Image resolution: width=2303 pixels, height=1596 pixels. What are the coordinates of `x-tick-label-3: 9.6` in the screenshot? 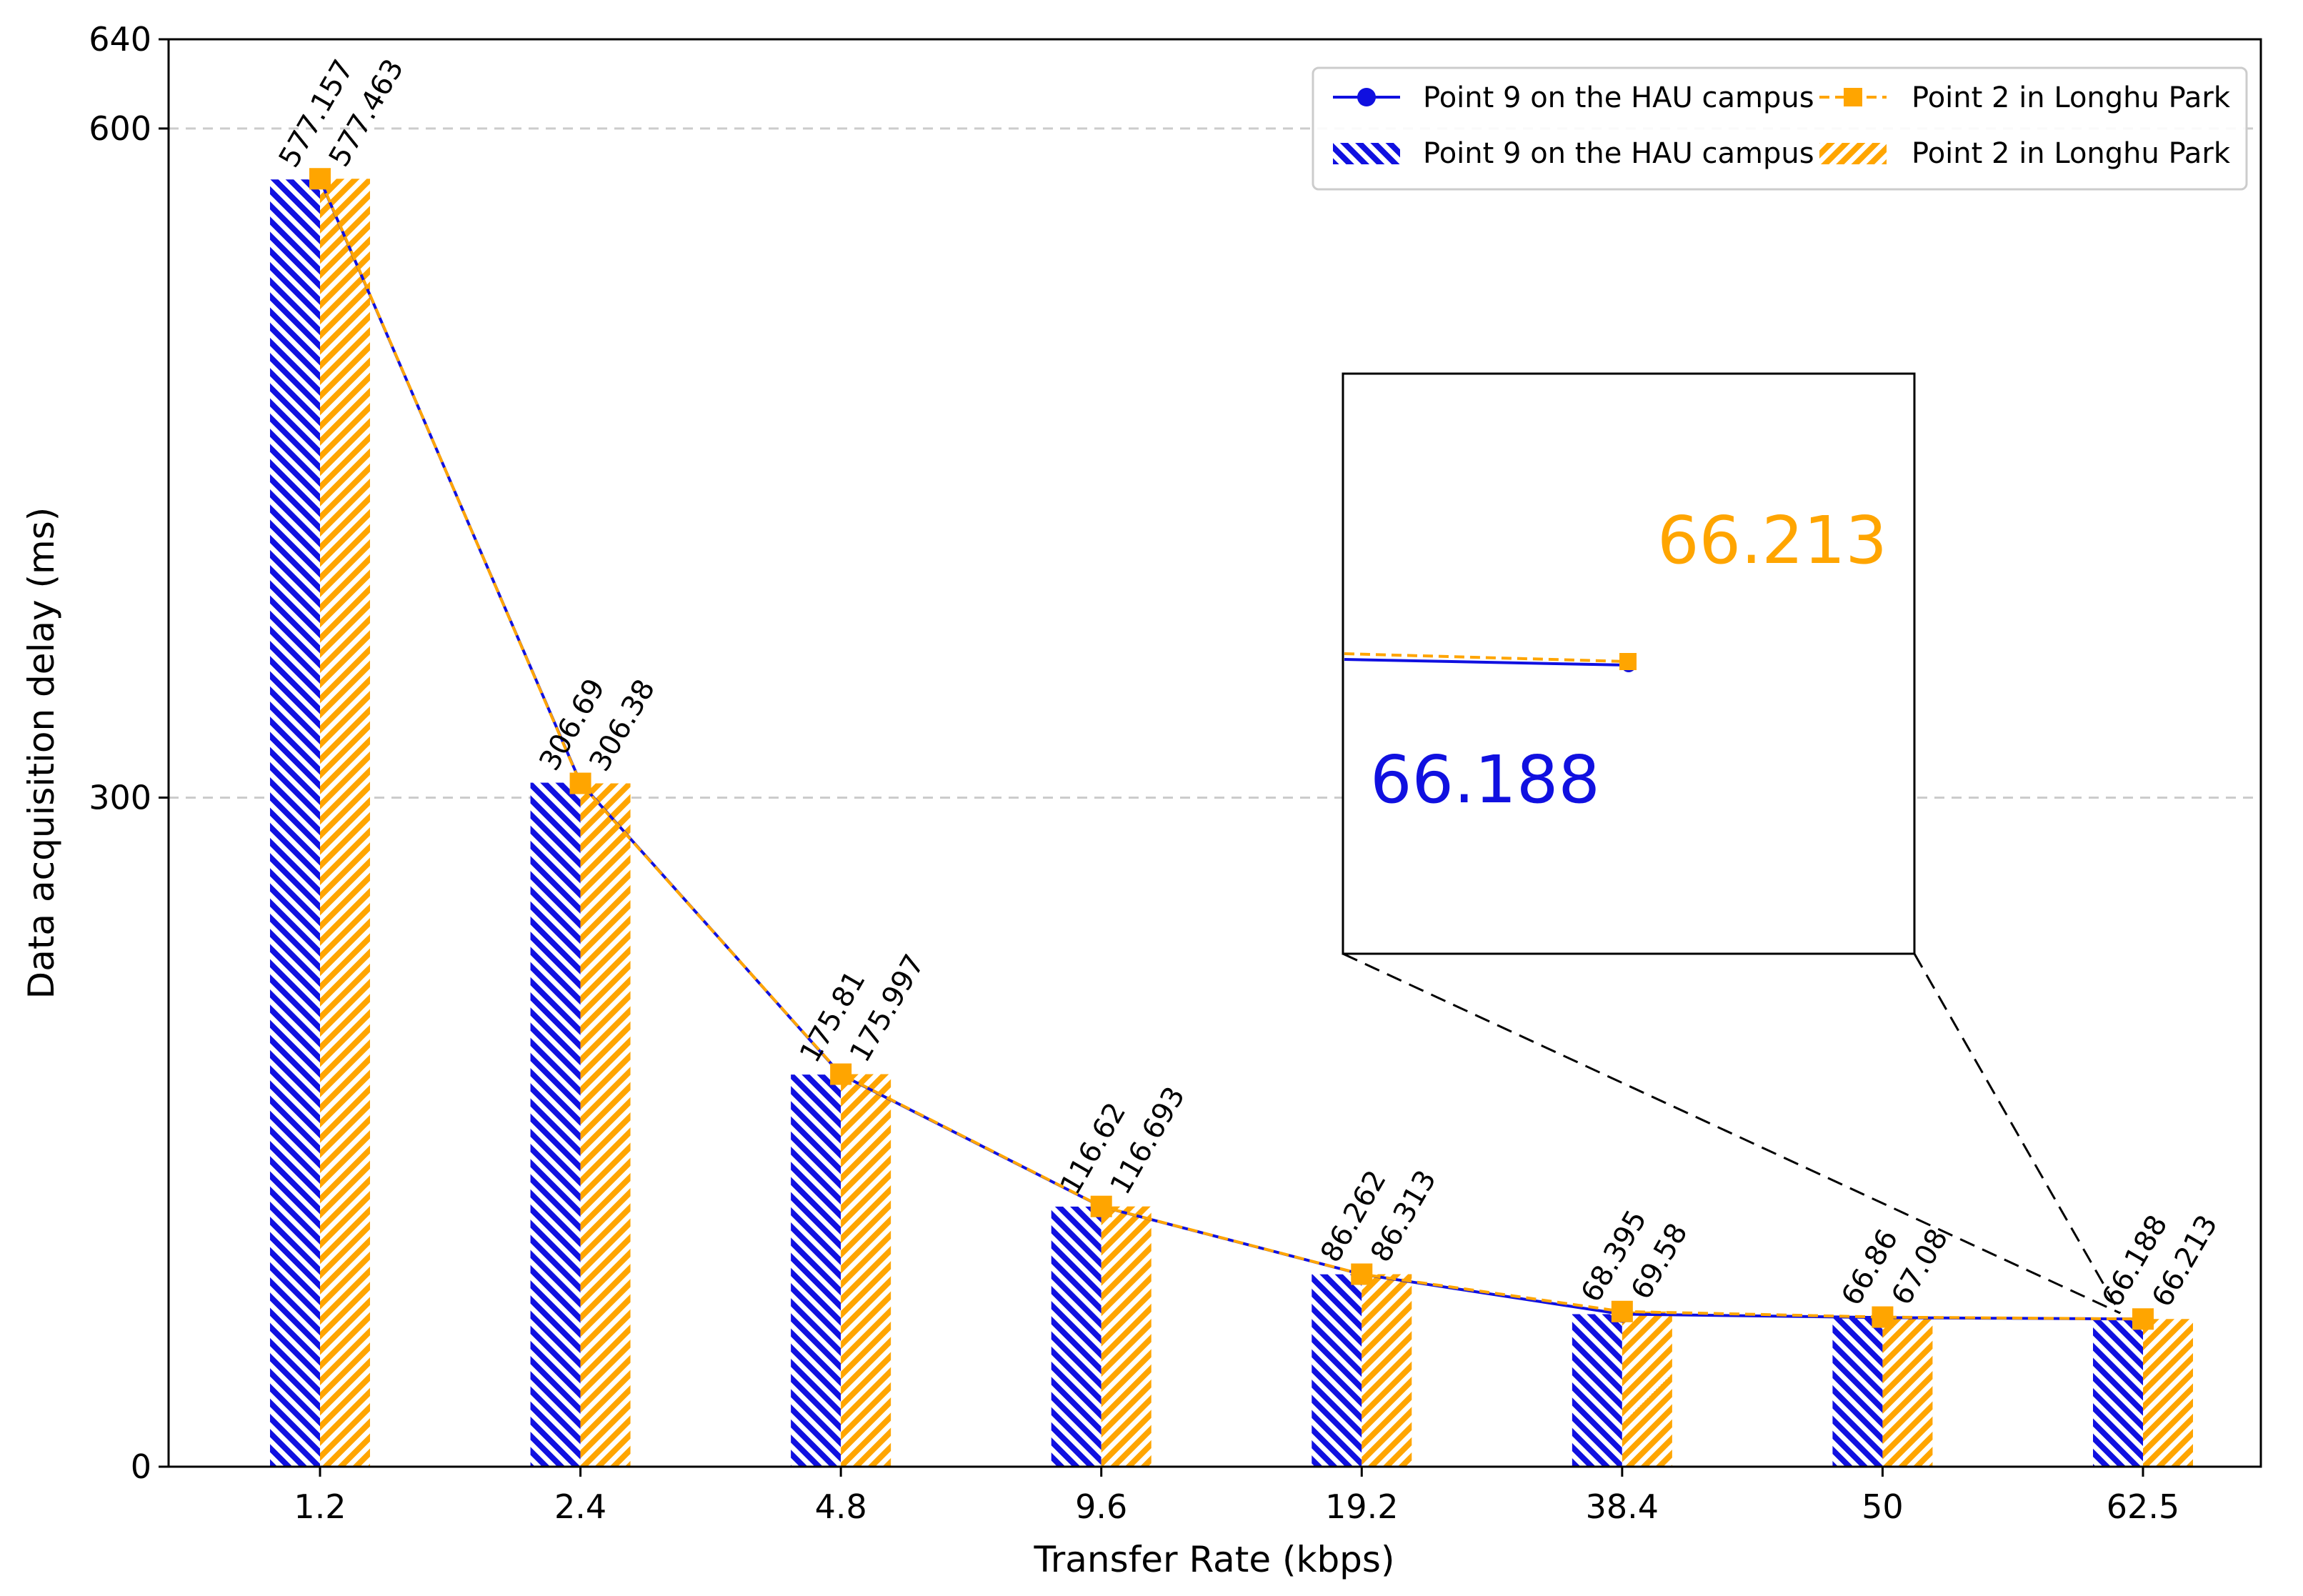 It's located at (1101, 1506).